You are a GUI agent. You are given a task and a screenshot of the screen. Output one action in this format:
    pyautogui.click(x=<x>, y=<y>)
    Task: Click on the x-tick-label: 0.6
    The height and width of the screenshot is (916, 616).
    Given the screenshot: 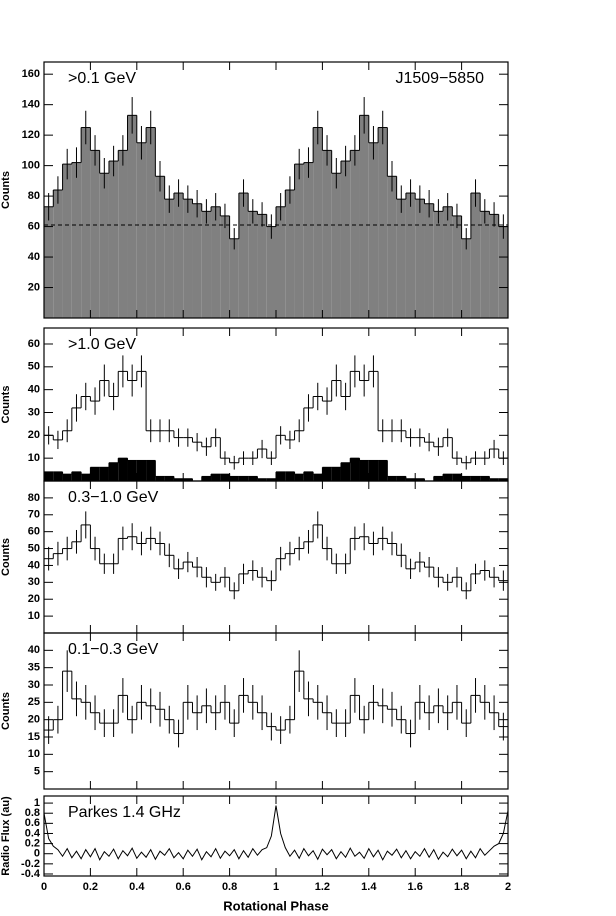 What is the action you would take?
    pyautogui.click(x=183, y=887)
    